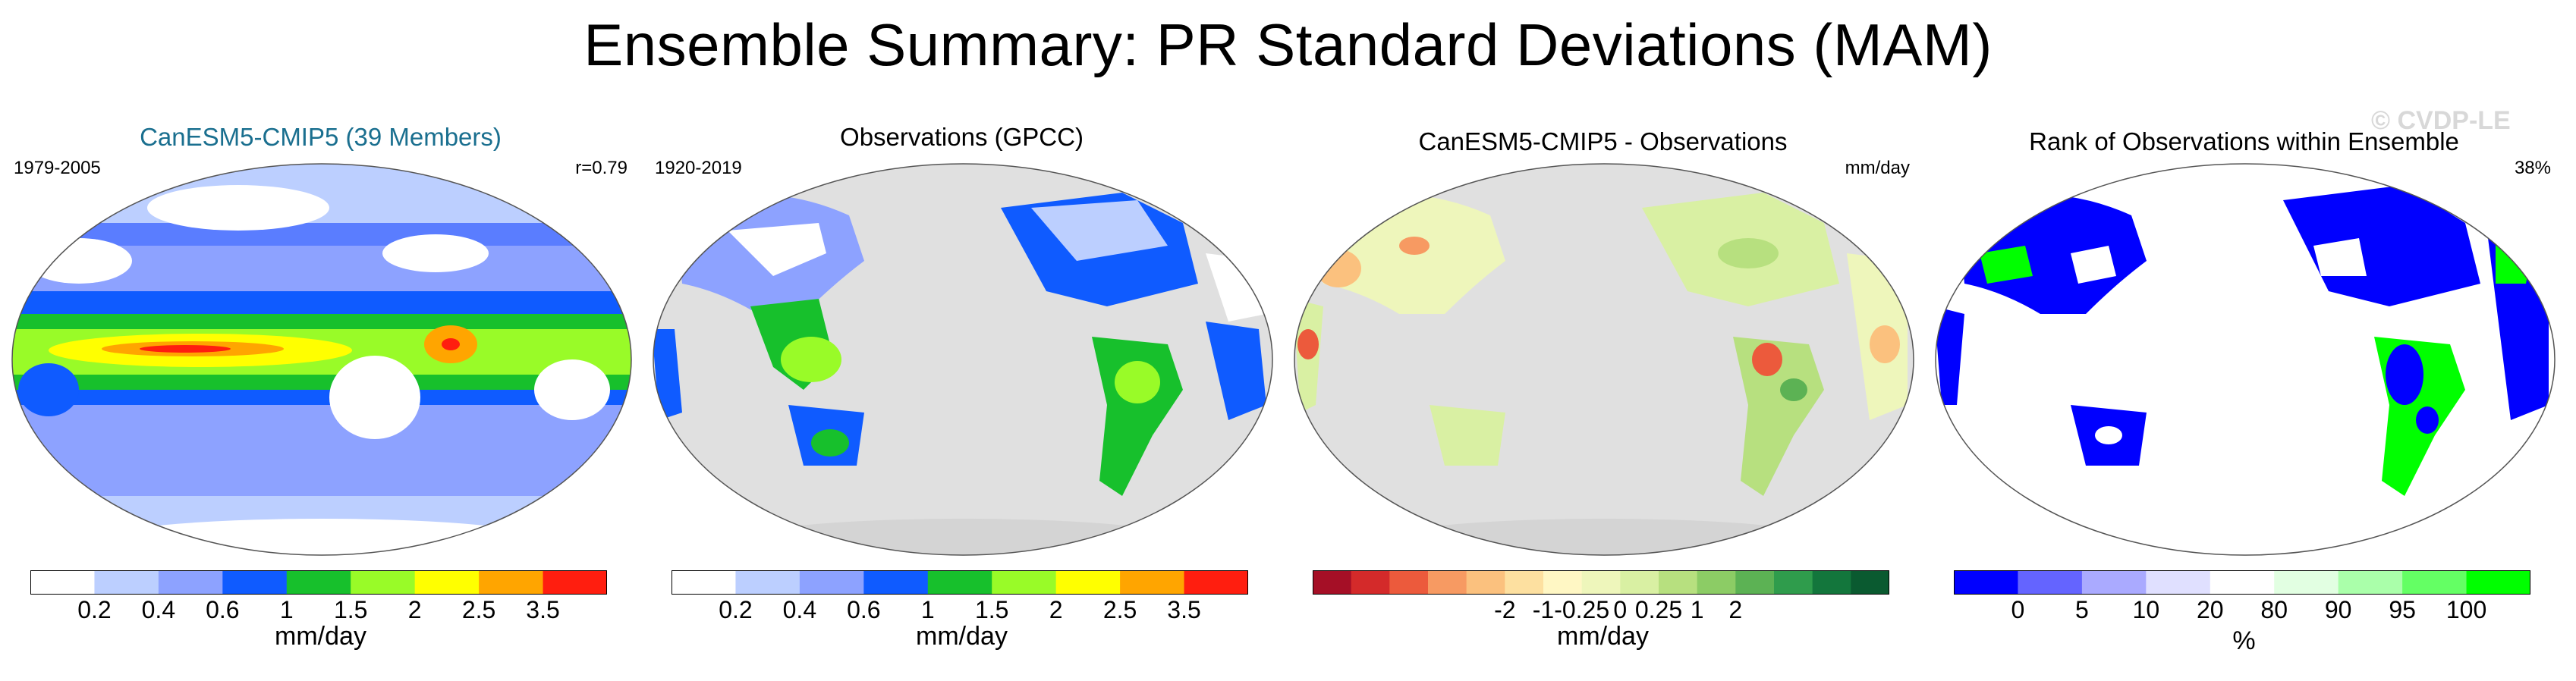 The image size is (2576, 681). What do you see at coordinates (963, 359) in the screenshot?
I see `map-observations` at bounding box center [963, 359].